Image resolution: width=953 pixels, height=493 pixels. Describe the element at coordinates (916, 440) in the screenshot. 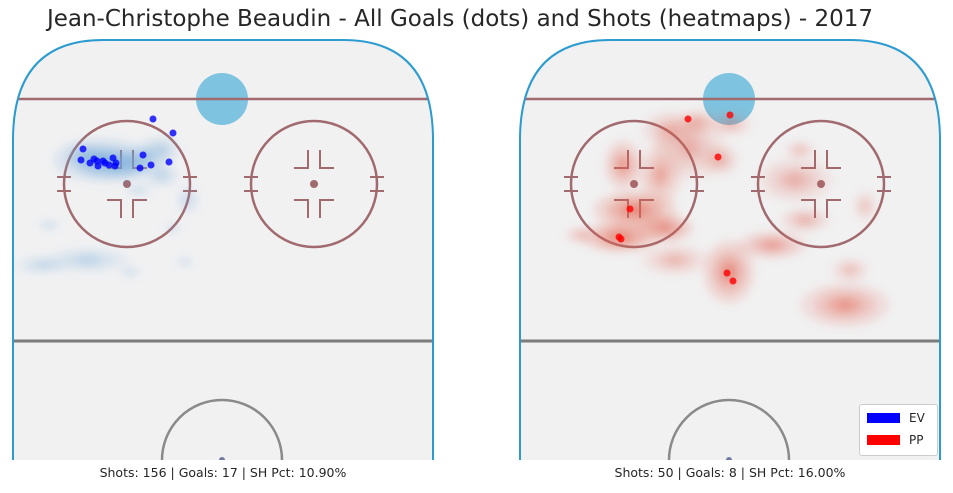

I see `legend-label-pp: PP` at that location.